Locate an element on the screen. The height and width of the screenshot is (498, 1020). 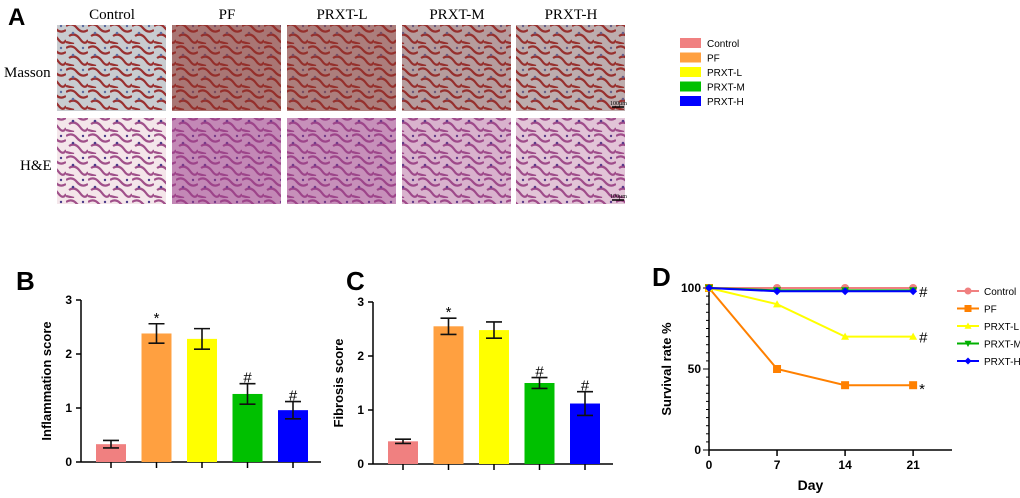
y-axis-label: Inflammation score is located at coordinates (46, 380).